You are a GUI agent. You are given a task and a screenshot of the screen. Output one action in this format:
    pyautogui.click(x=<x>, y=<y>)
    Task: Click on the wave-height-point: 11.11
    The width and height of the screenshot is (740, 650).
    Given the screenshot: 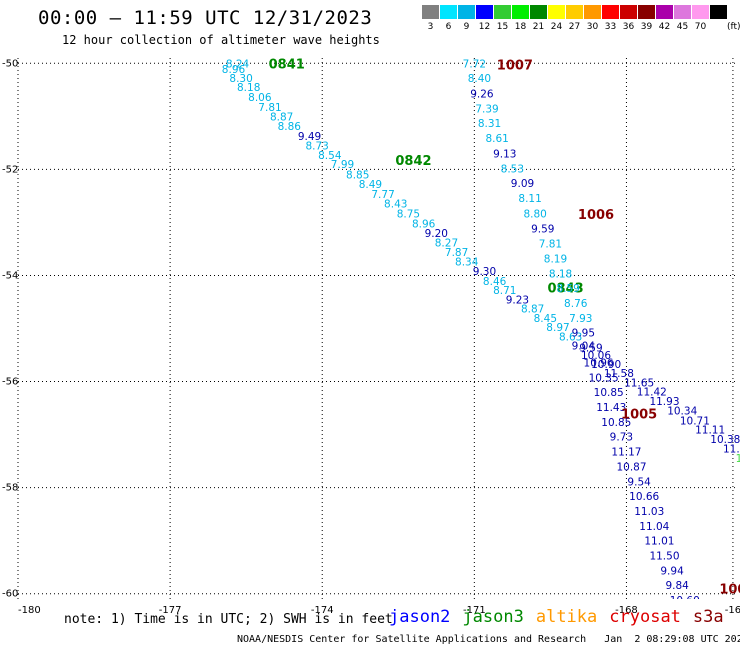 What is the action you would take?
    pyautogui.click(x=710, y=430)
    